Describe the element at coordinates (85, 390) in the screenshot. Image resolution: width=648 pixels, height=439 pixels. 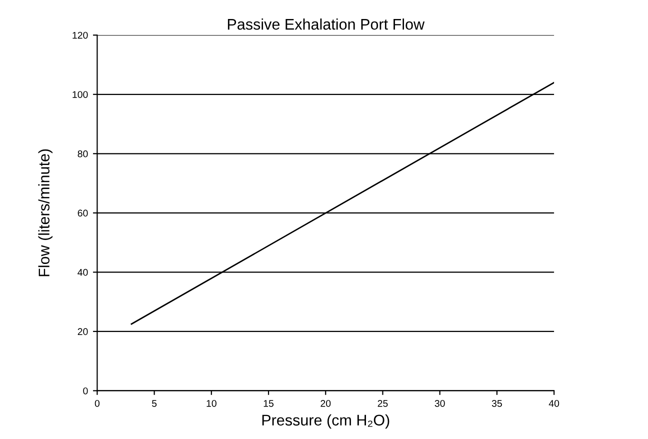
I see `y-tick-label: 0` at that location.